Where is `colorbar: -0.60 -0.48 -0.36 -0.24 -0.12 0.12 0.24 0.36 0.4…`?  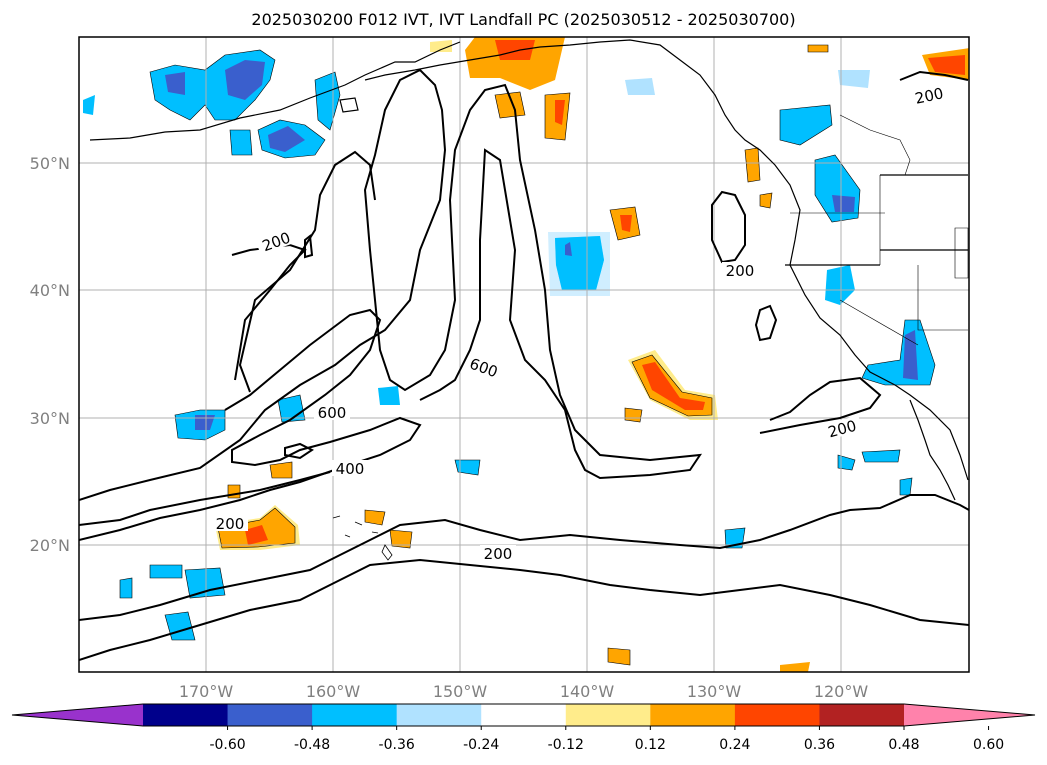 colorbar: -0.60 -0.48 -0.36 -0.24 -0.12 0.12 0.24 0.36 0.4… is located at coordinates (523, 728).